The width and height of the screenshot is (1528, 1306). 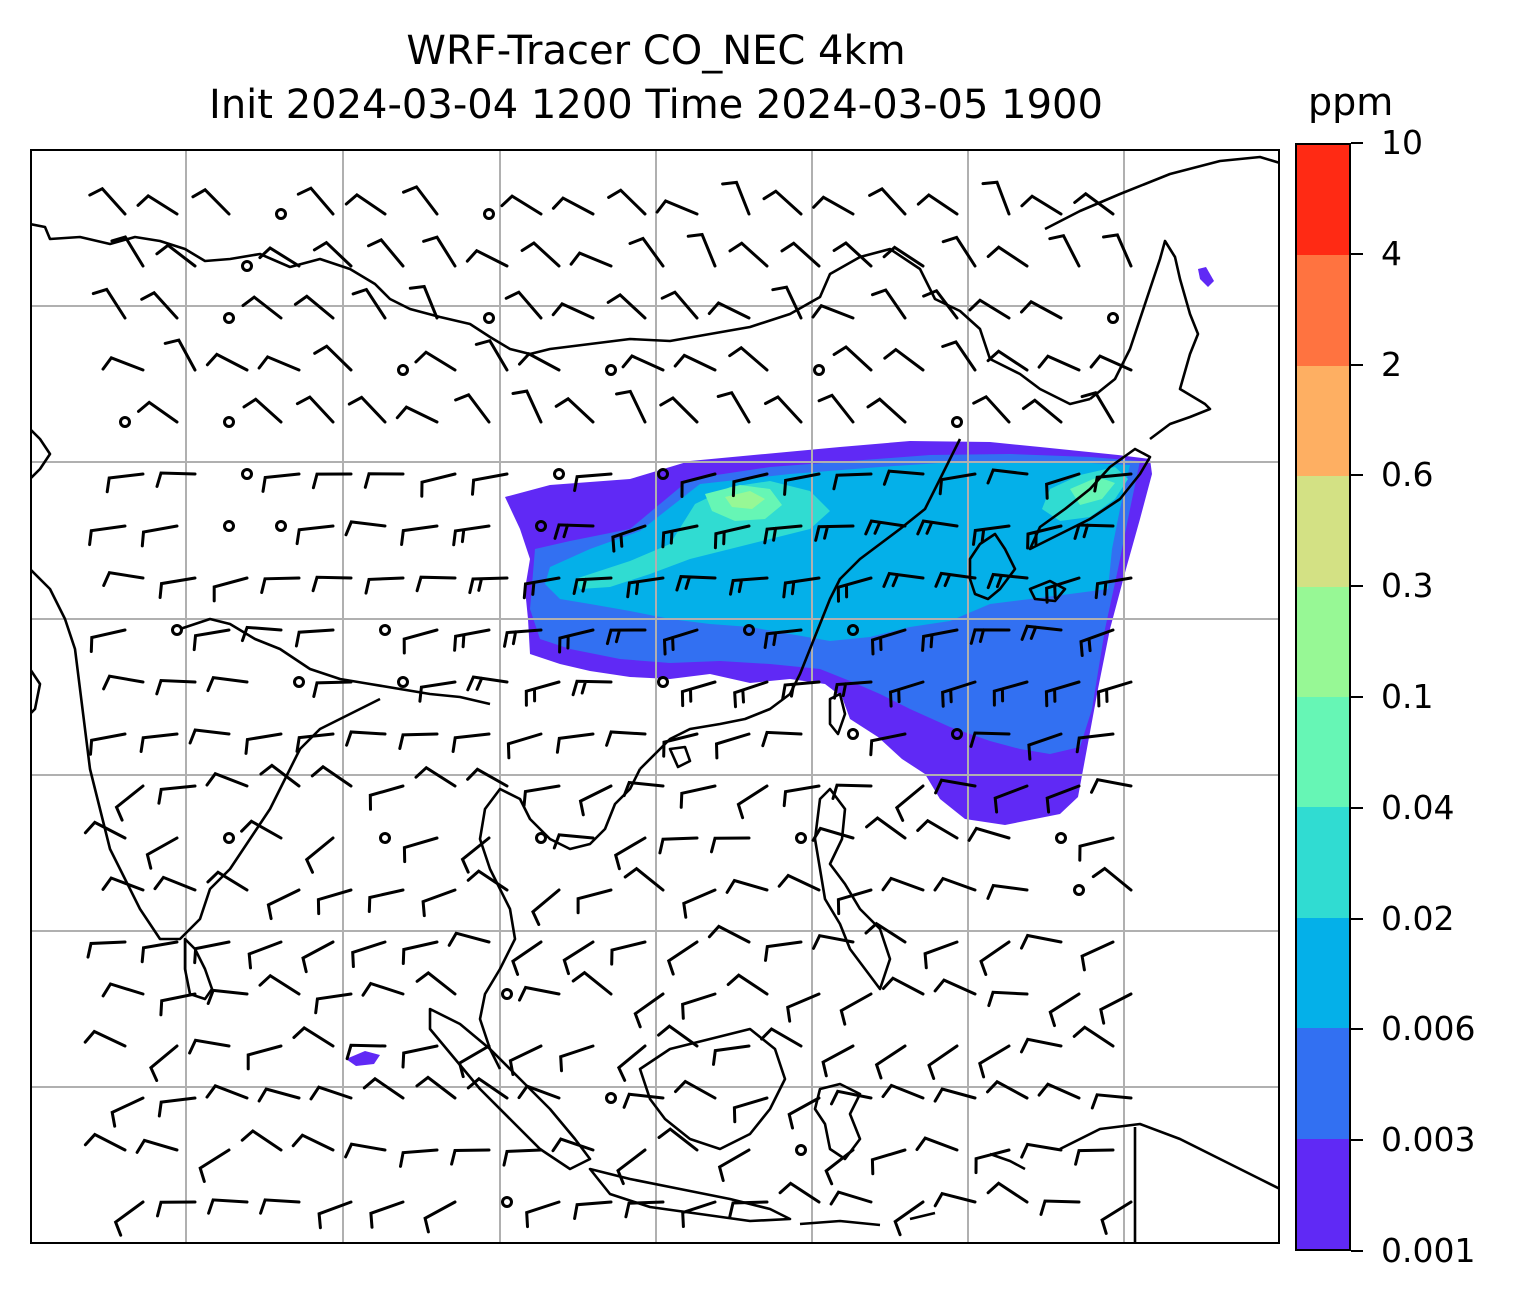 I want to click on coastline-sumatra, so click(x=510, y=1089).